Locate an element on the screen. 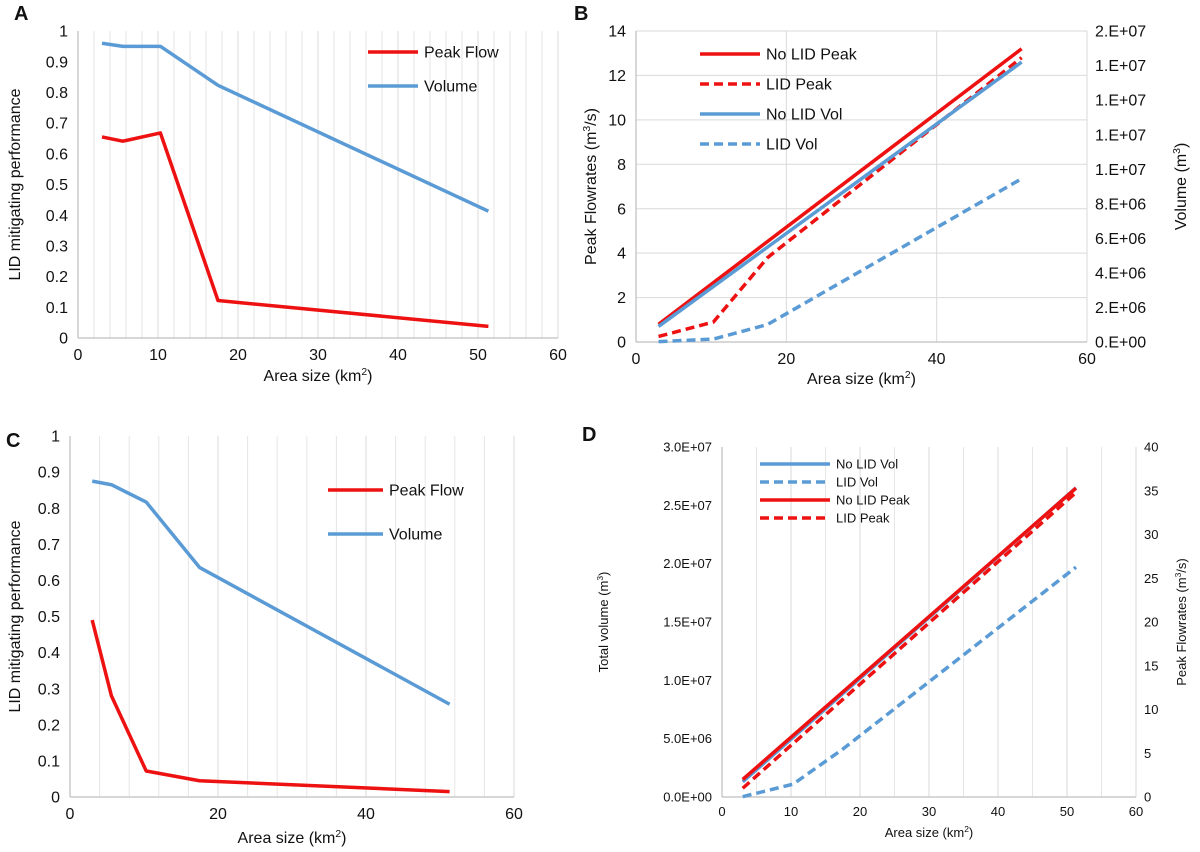 This screenshot has width=1200, height=852. panel-label-D: D is located at coordinates (589, 435).